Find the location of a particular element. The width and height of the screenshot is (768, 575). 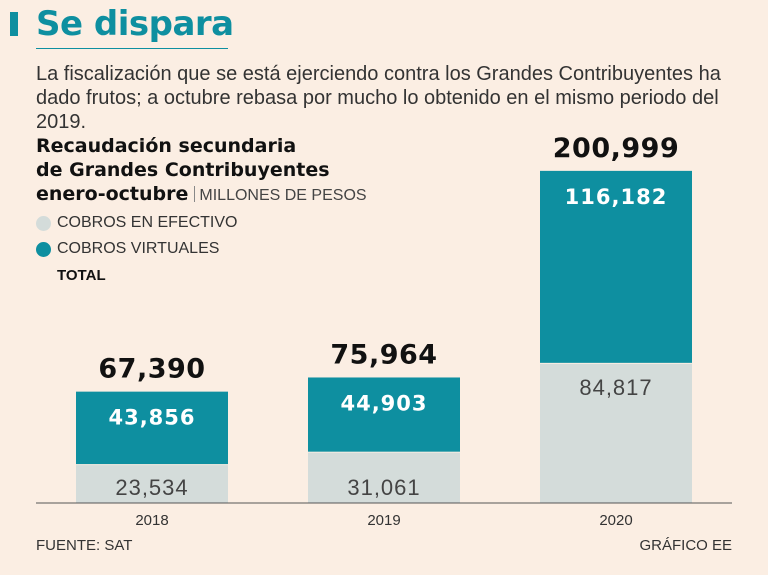

legend-label-efectivo: COBROS EN EFECTIVO is located at coordinates (147, 222).